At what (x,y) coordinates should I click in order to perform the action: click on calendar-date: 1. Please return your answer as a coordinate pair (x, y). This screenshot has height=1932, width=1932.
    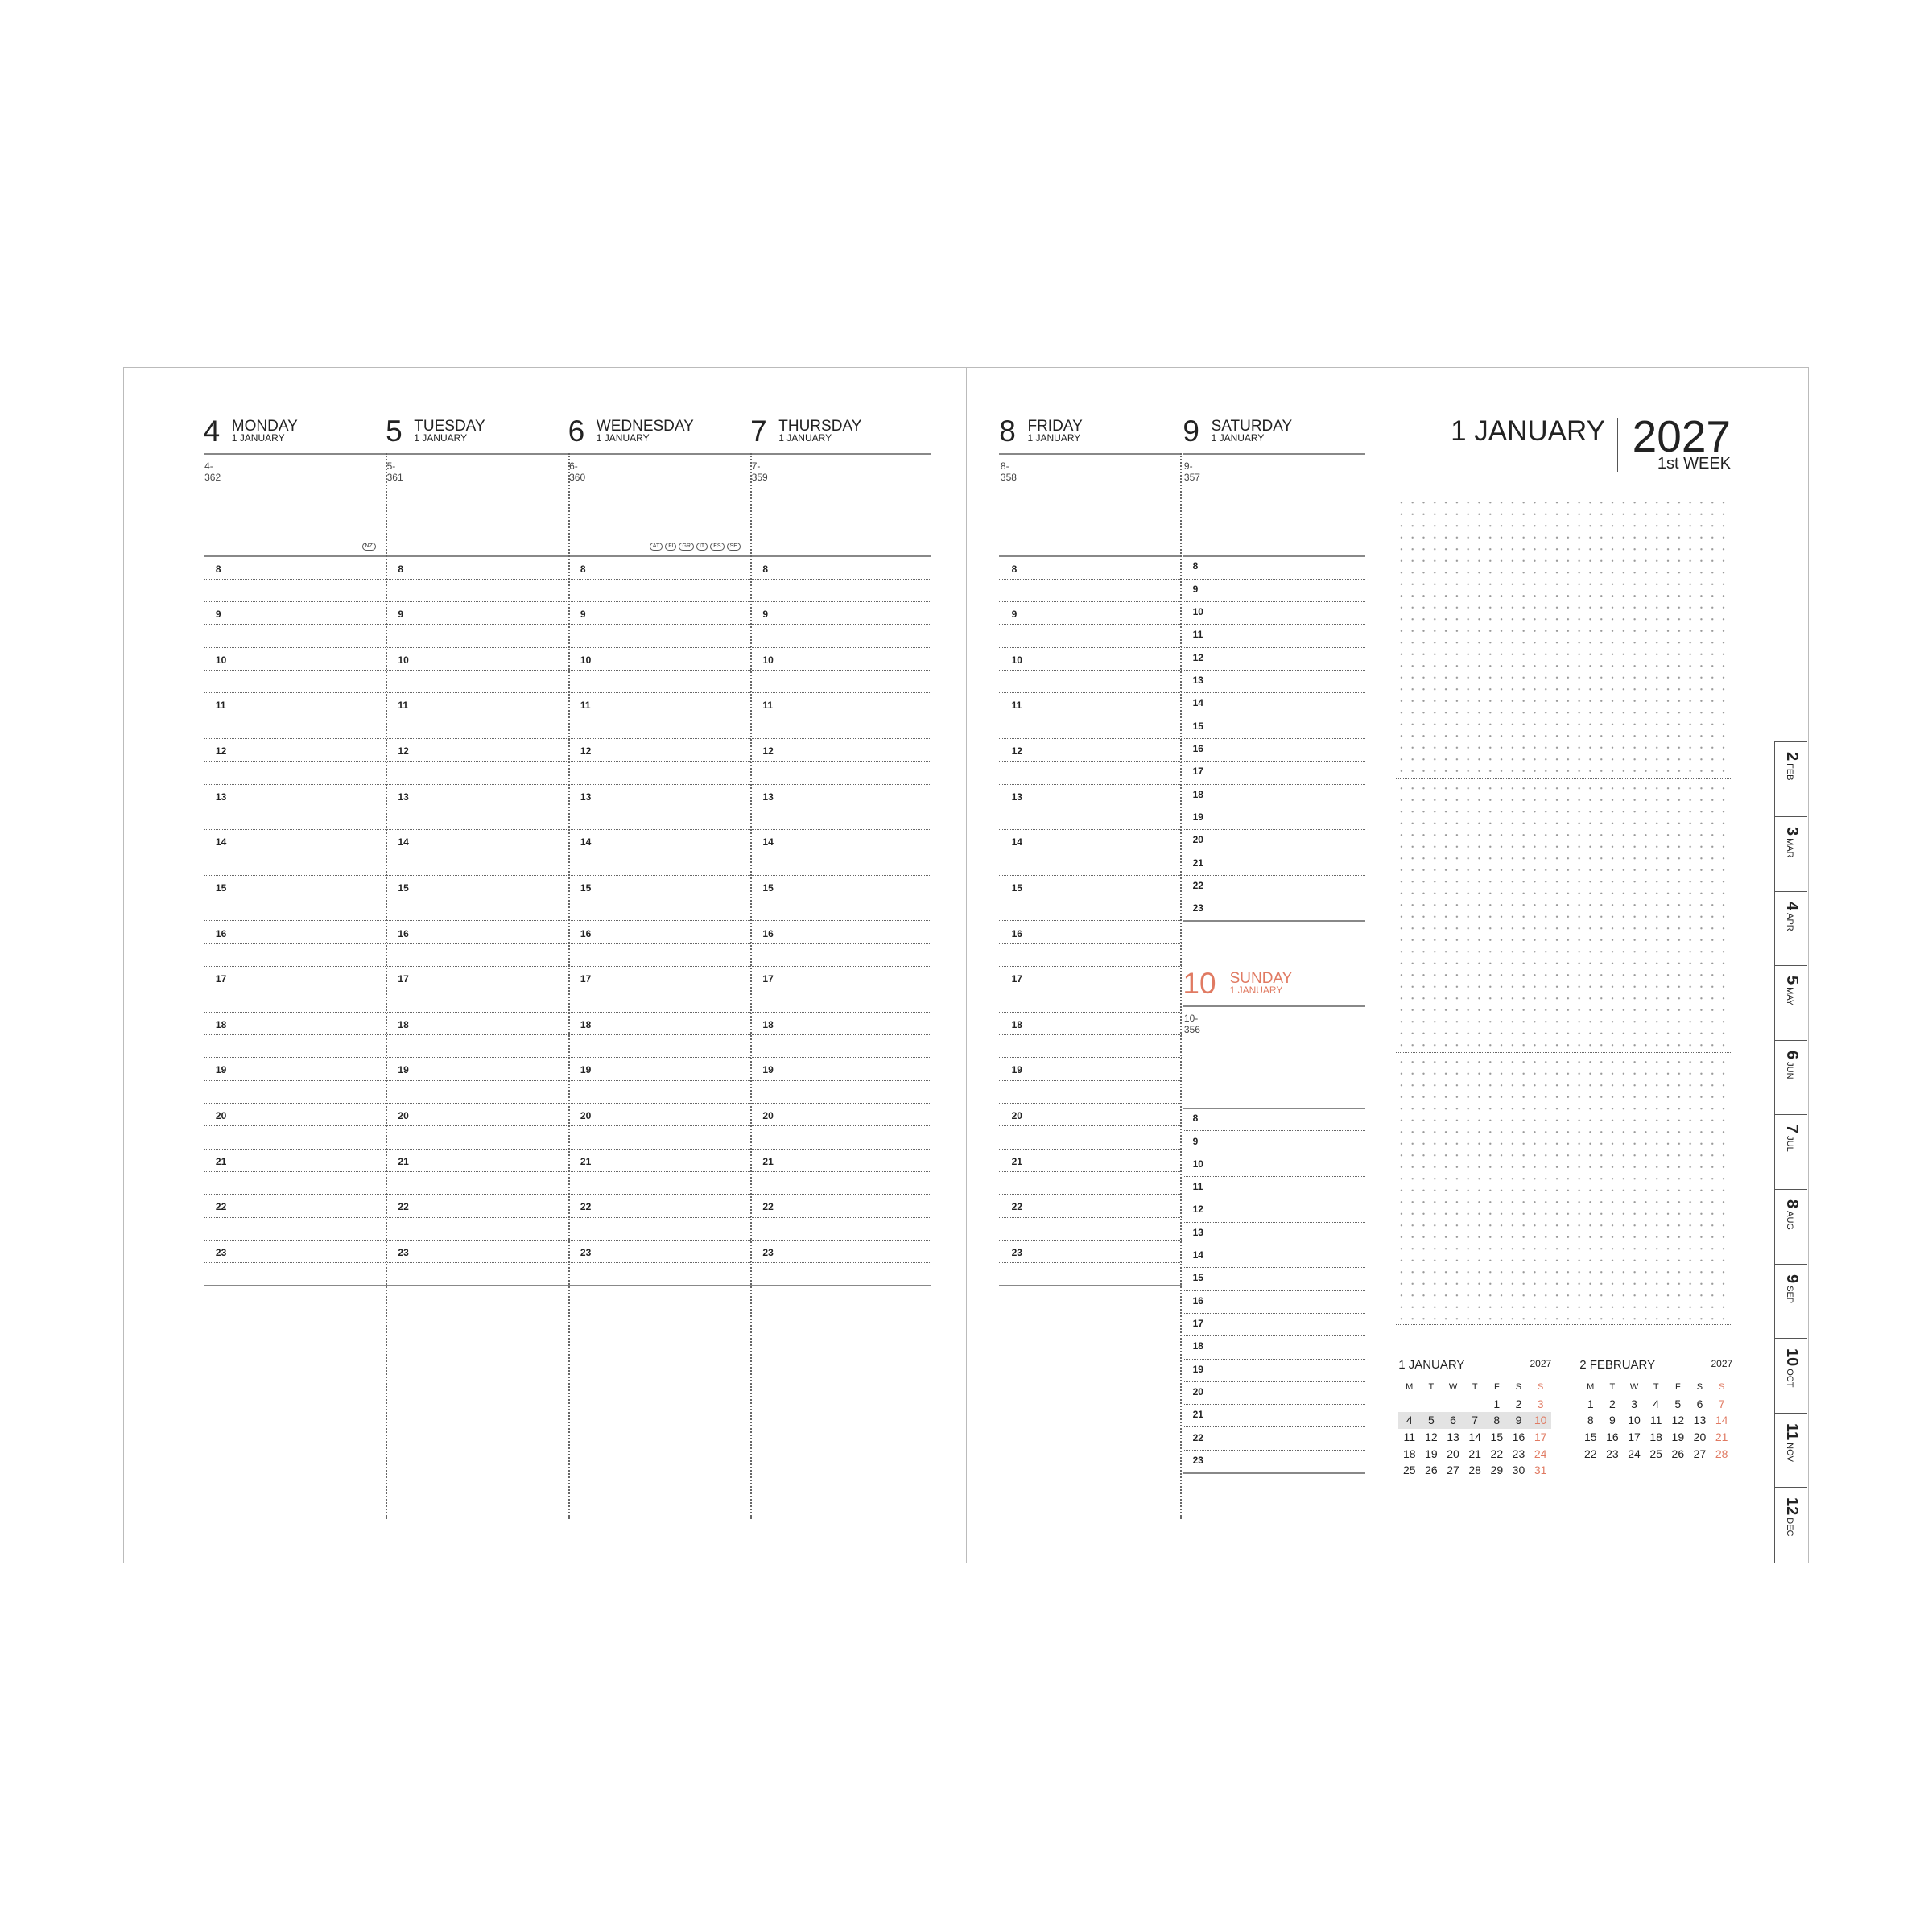
    Looking at the image, I should click on (1590, 1403).